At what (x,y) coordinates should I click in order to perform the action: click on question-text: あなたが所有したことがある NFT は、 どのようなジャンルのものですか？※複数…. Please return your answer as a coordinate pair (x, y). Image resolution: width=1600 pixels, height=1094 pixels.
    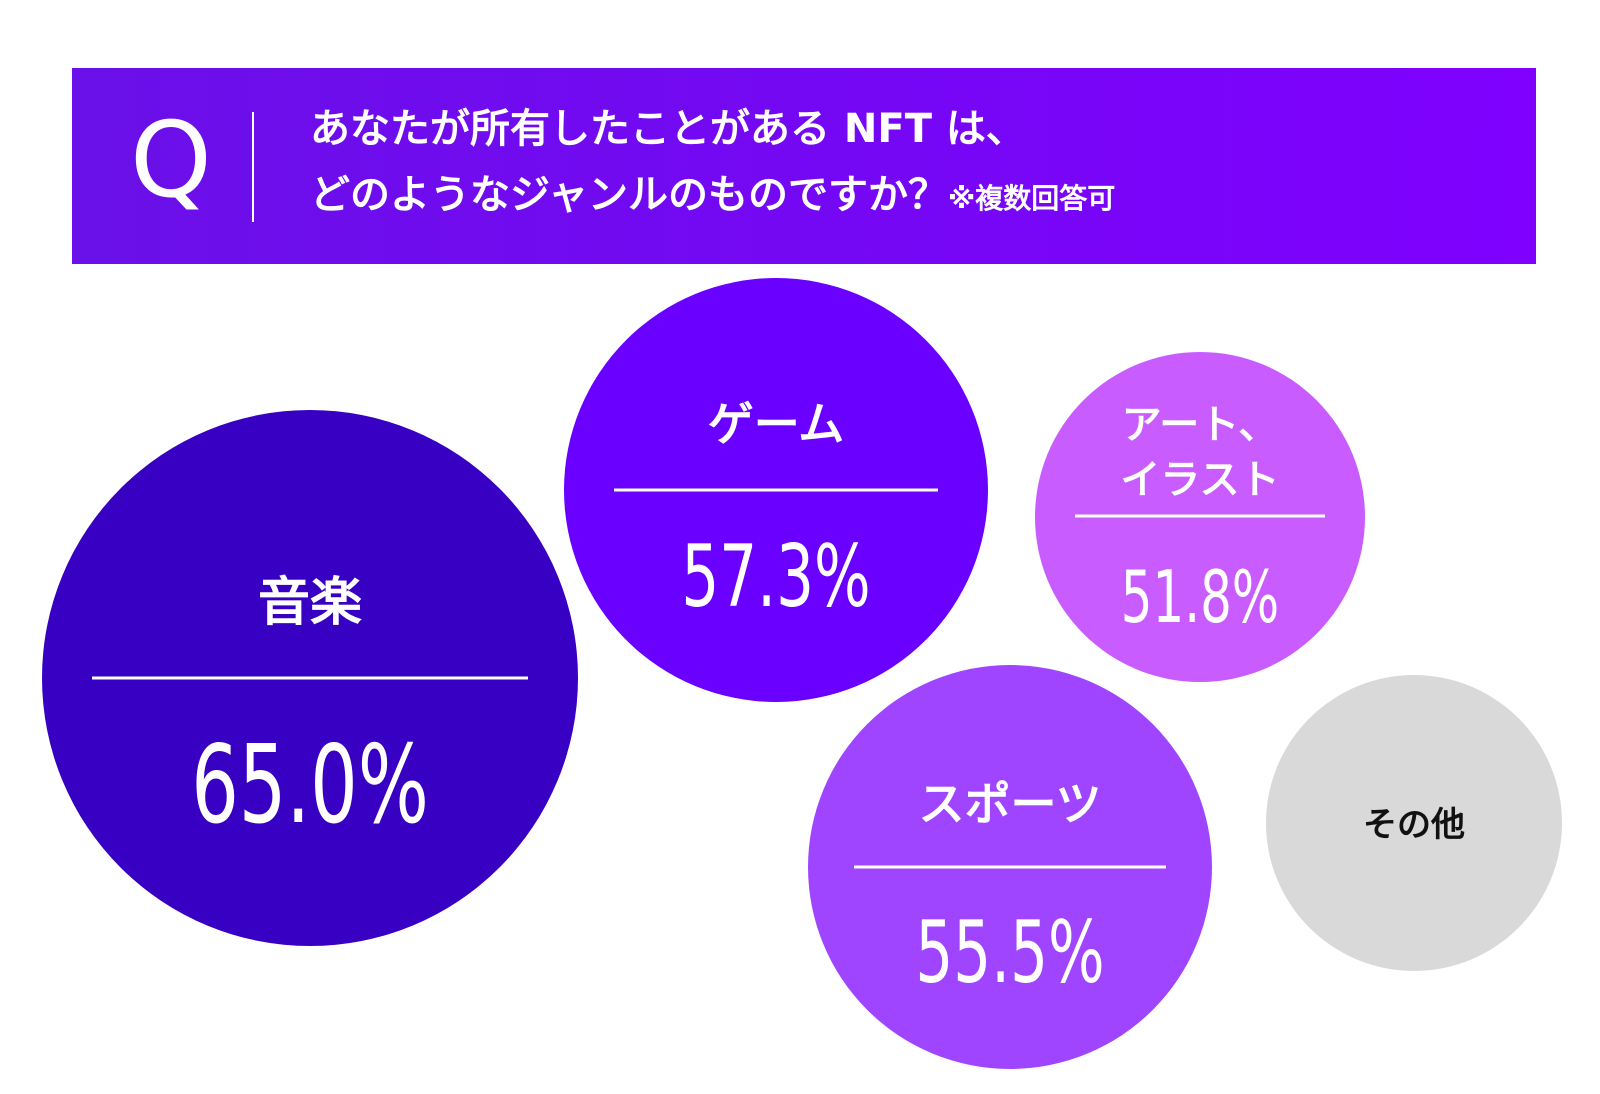
    Looking at the image, I should click on (712, 164).